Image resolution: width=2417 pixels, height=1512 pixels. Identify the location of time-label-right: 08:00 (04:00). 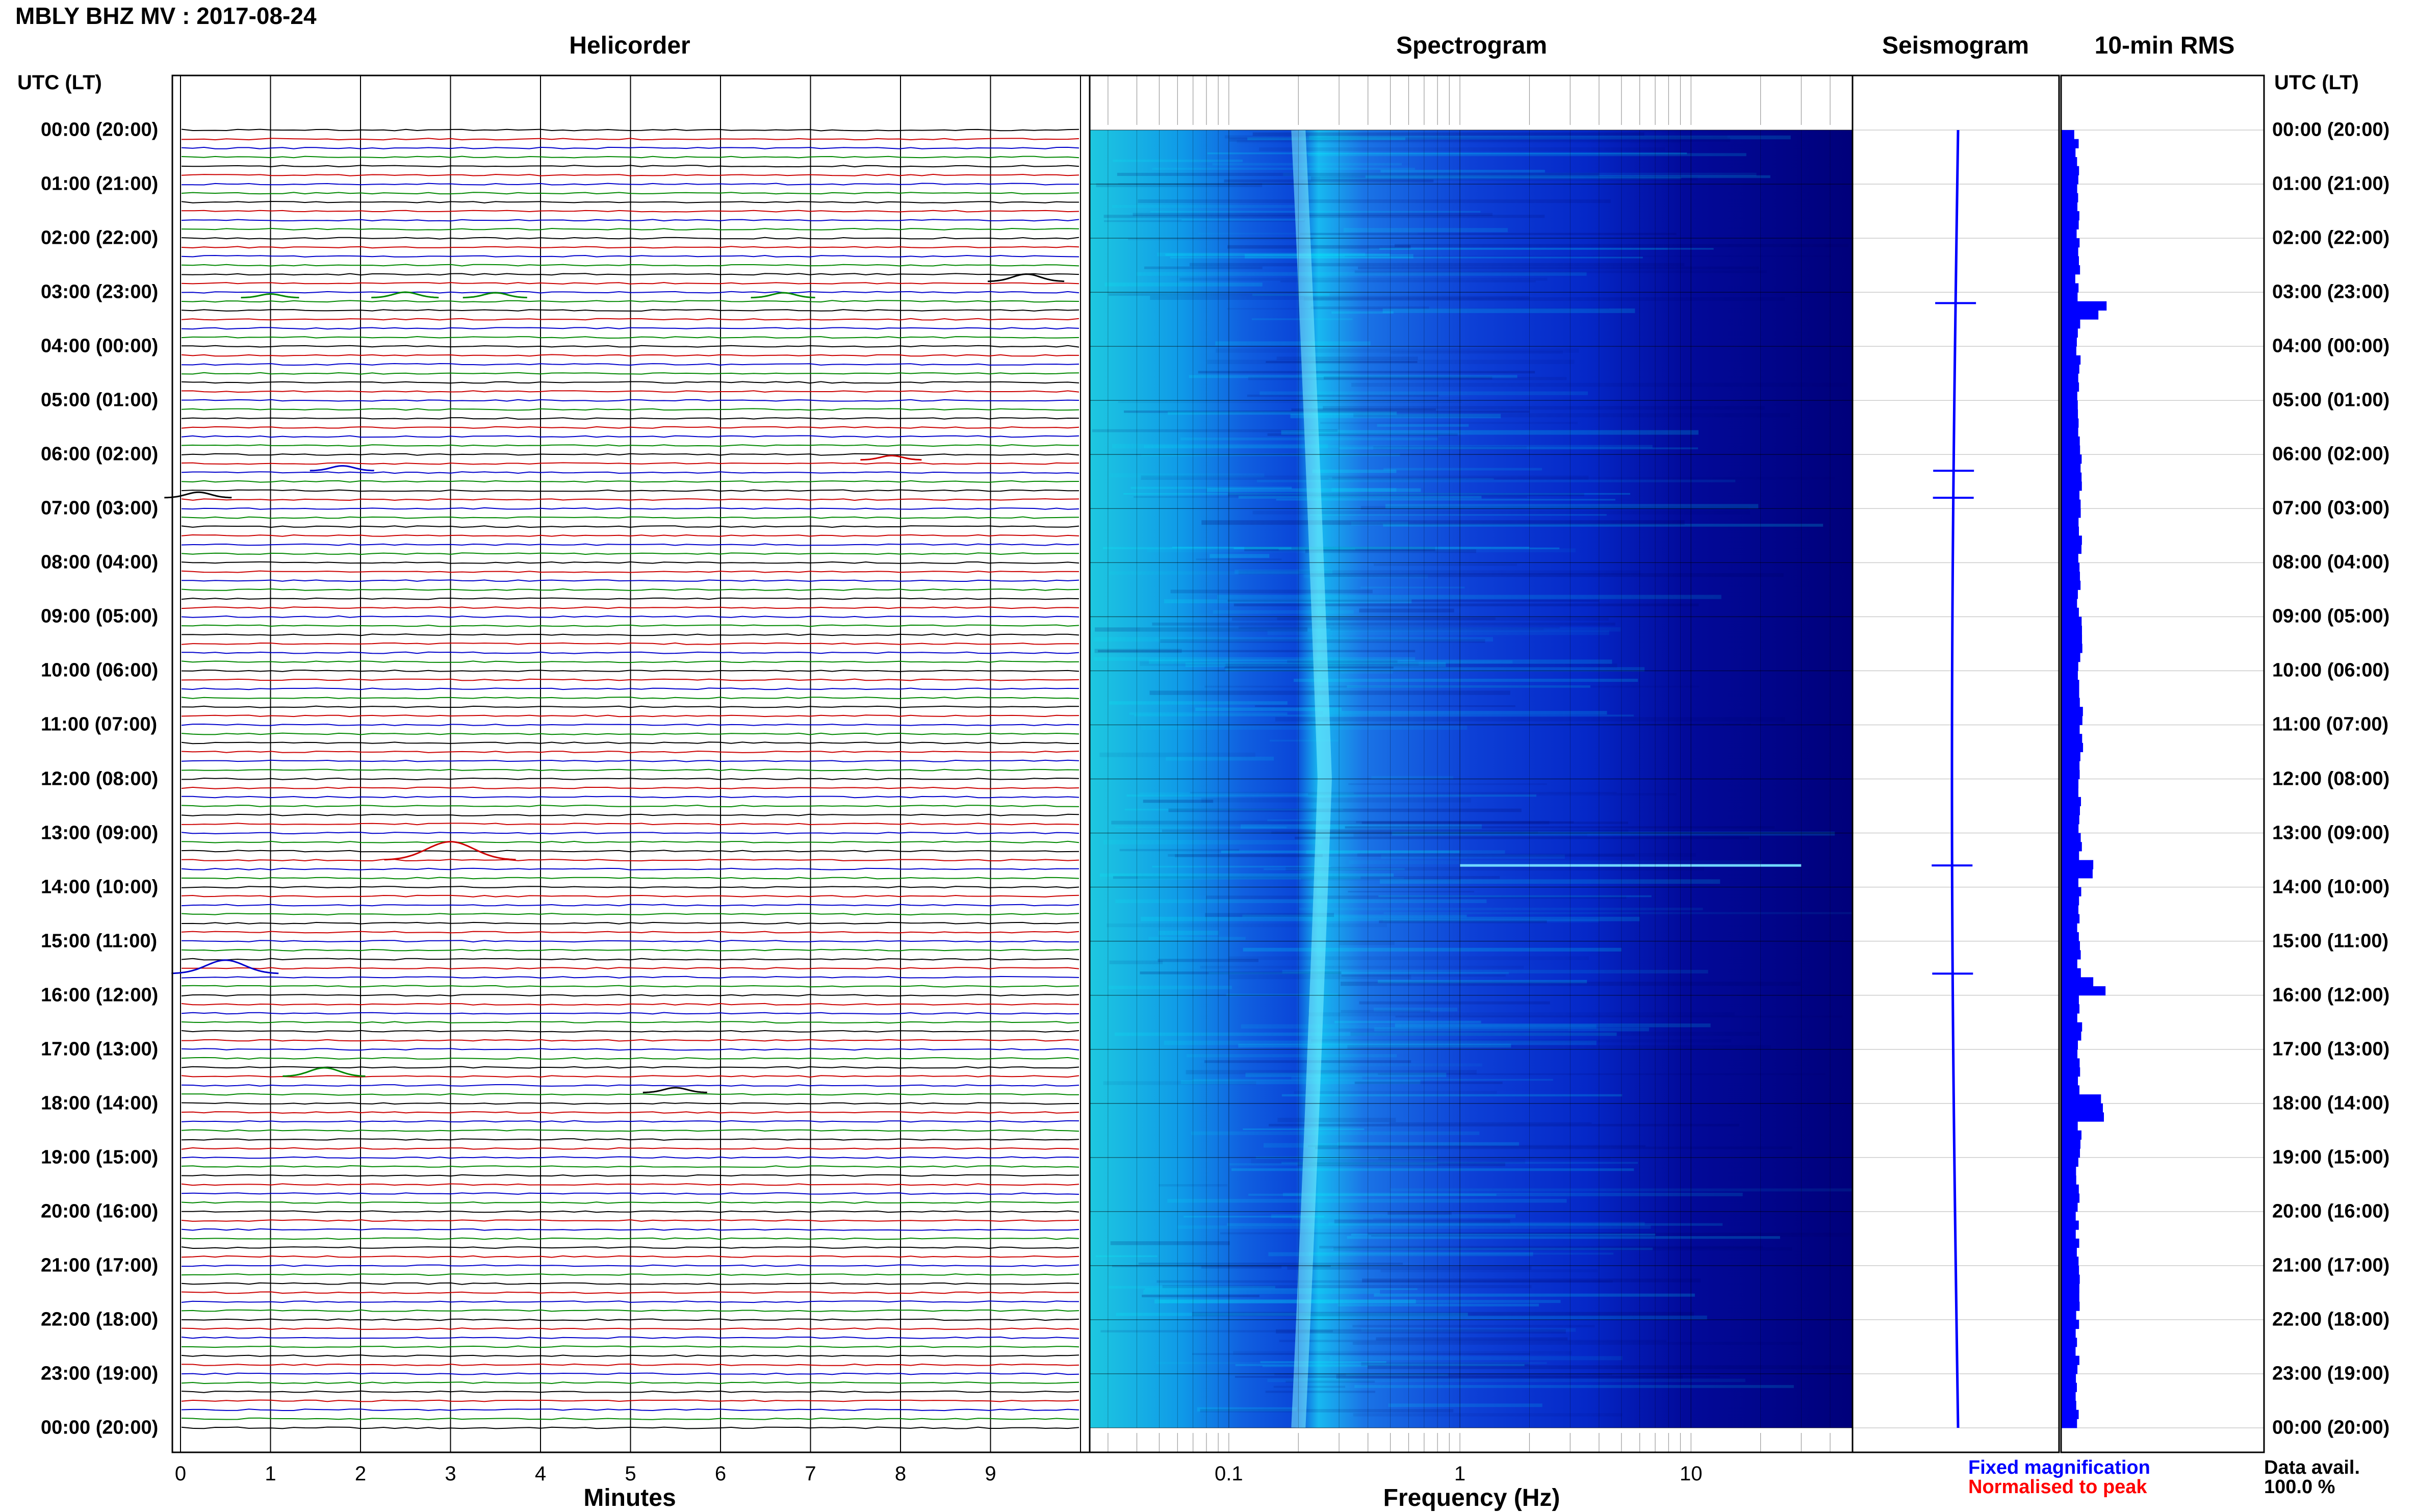
(2331, 562).